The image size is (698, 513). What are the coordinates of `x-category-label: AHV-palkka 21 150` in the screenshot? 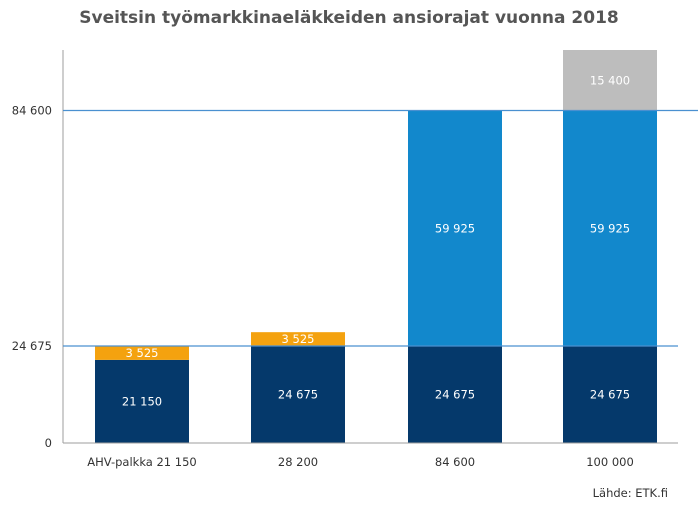 It's located at (141, 462).